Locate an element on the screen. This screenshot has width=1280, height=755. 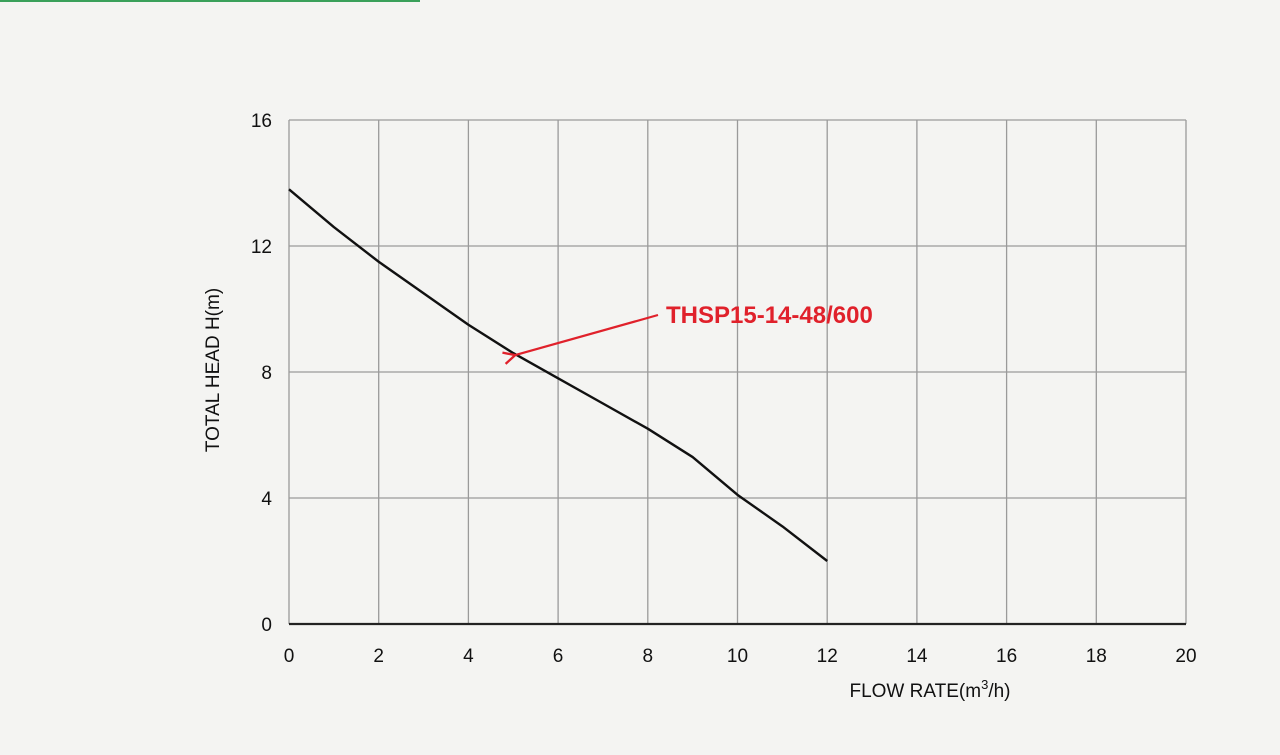
x-tick-label: 6 is located at coordinates (558, 656).